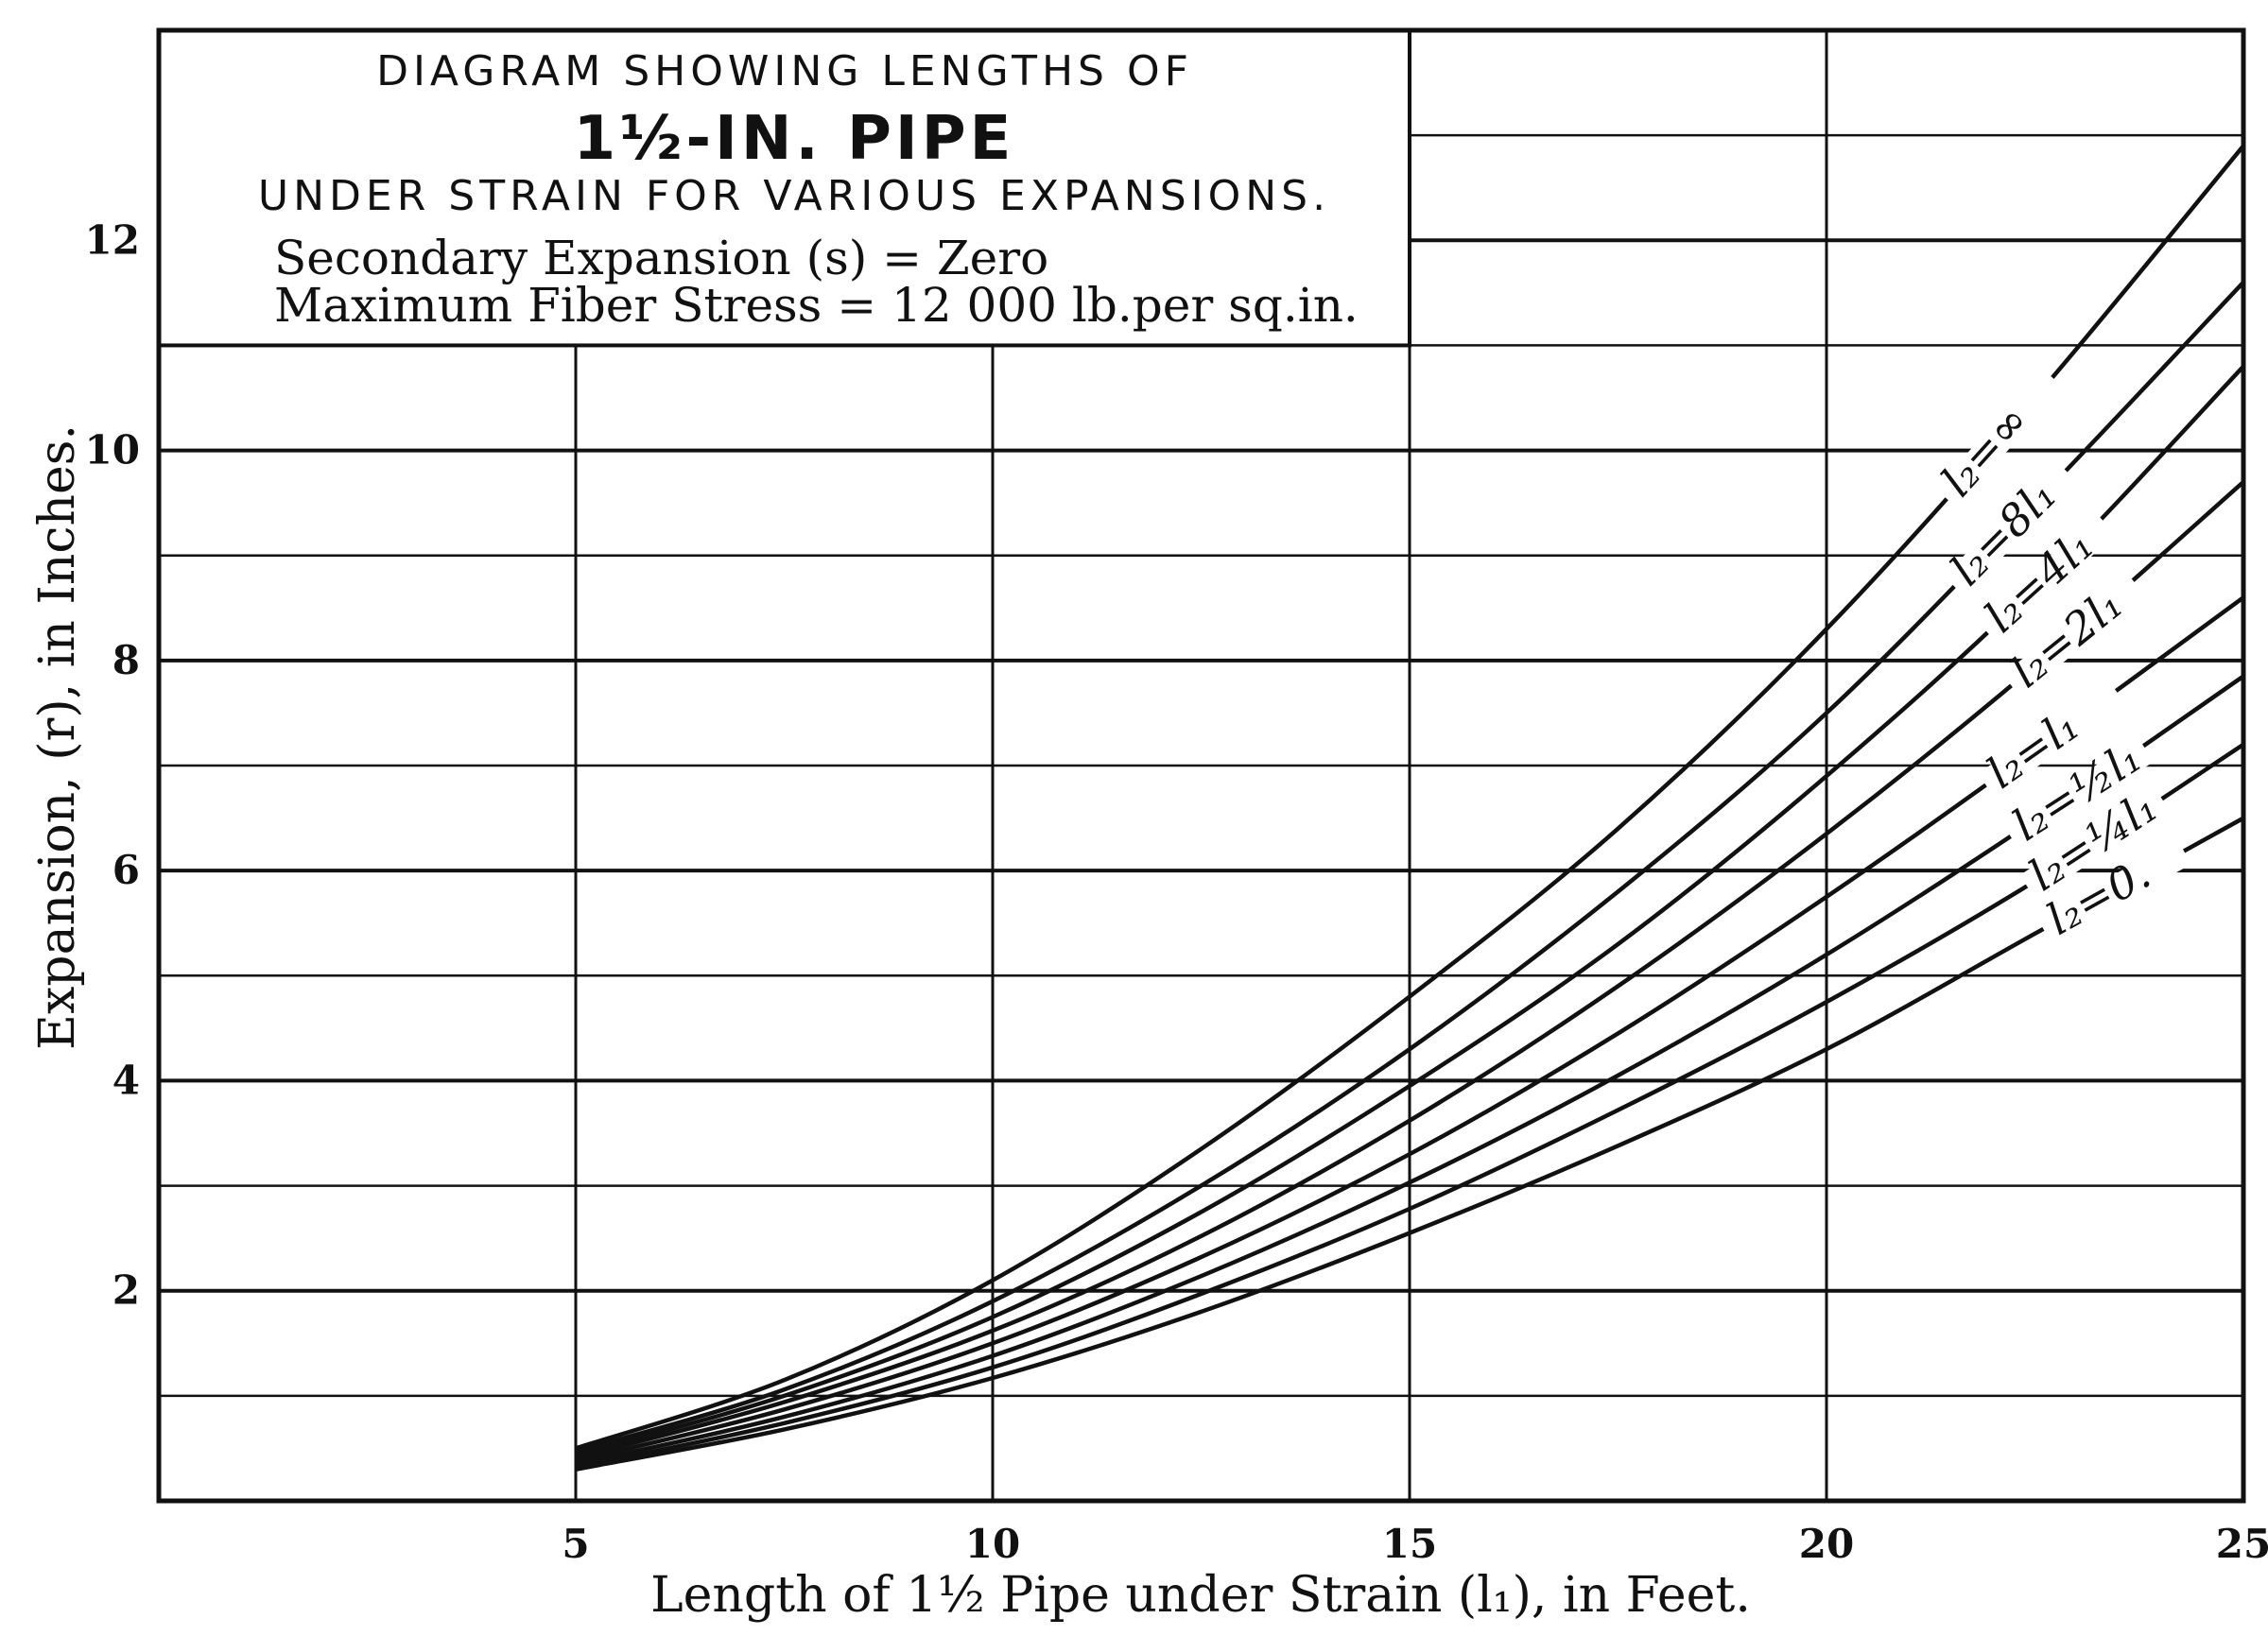  Describe the element at coordinates (127, 1290) in the screenshot. I see `y-tick-label-2: 2` at that location.